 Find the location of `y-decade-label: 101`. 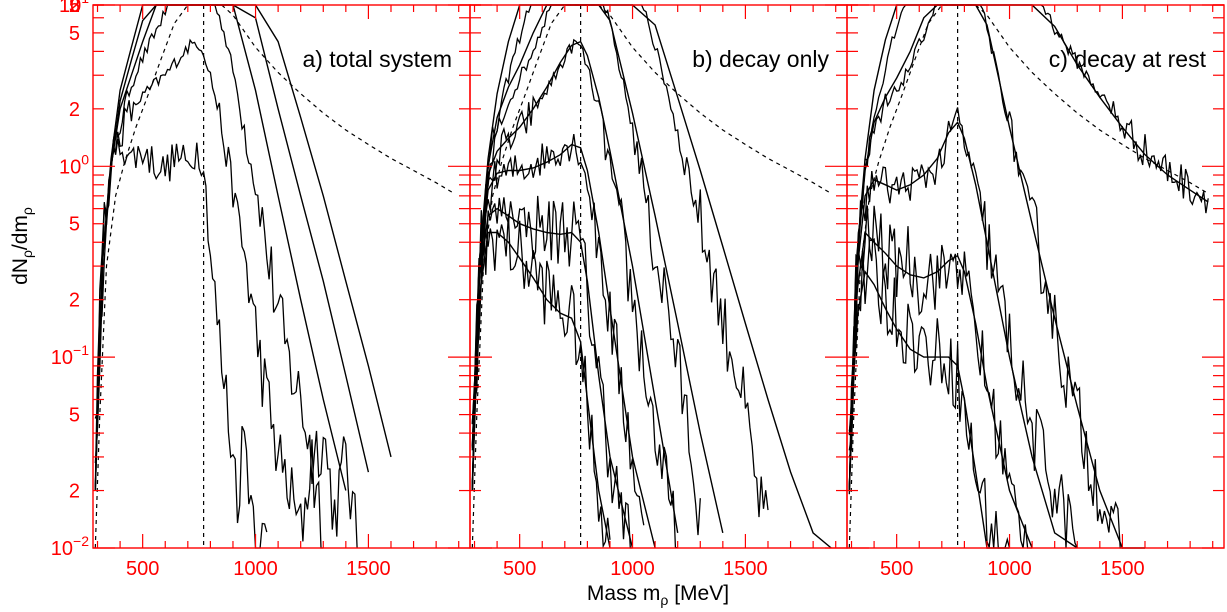

y-decade-label: 101 is located at coordinates (74, 8).